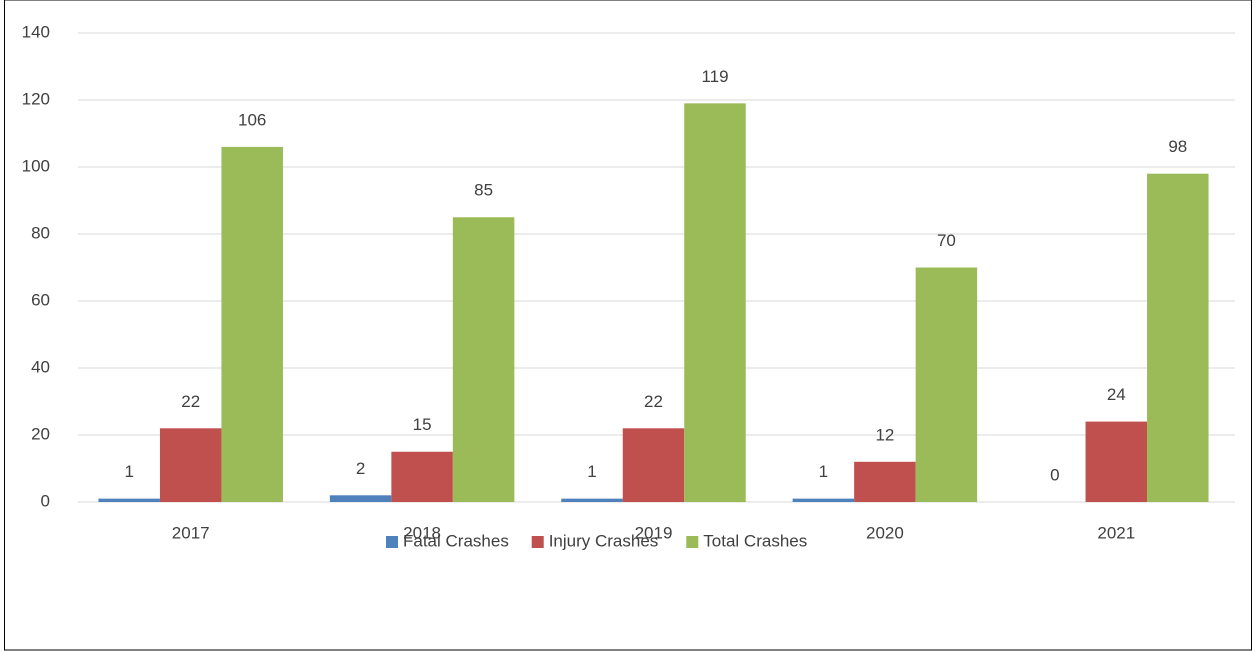  Describe the element at coordinates (36, 98) in the screenshot. I see `y-tick-label: 120` at that location.